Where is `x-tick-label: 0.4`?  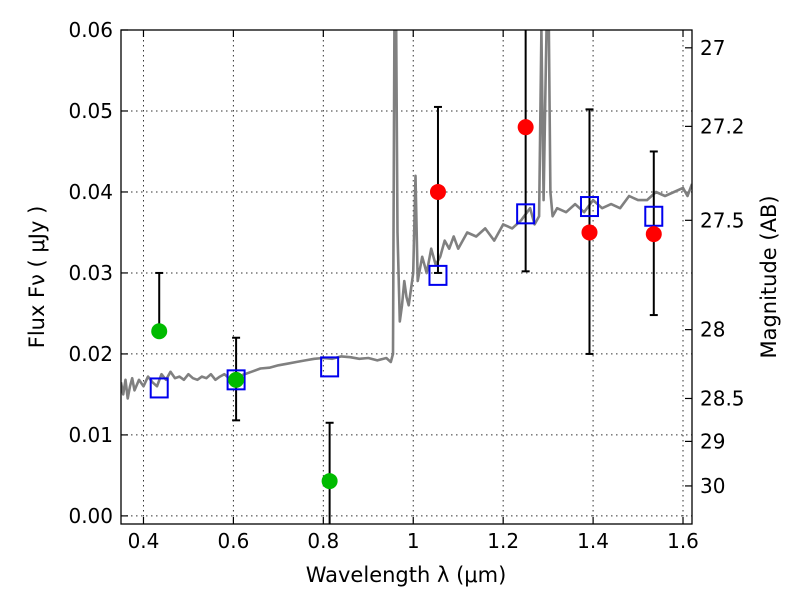 x-tick-label: 0.4 is located at coordinates (144, 541).